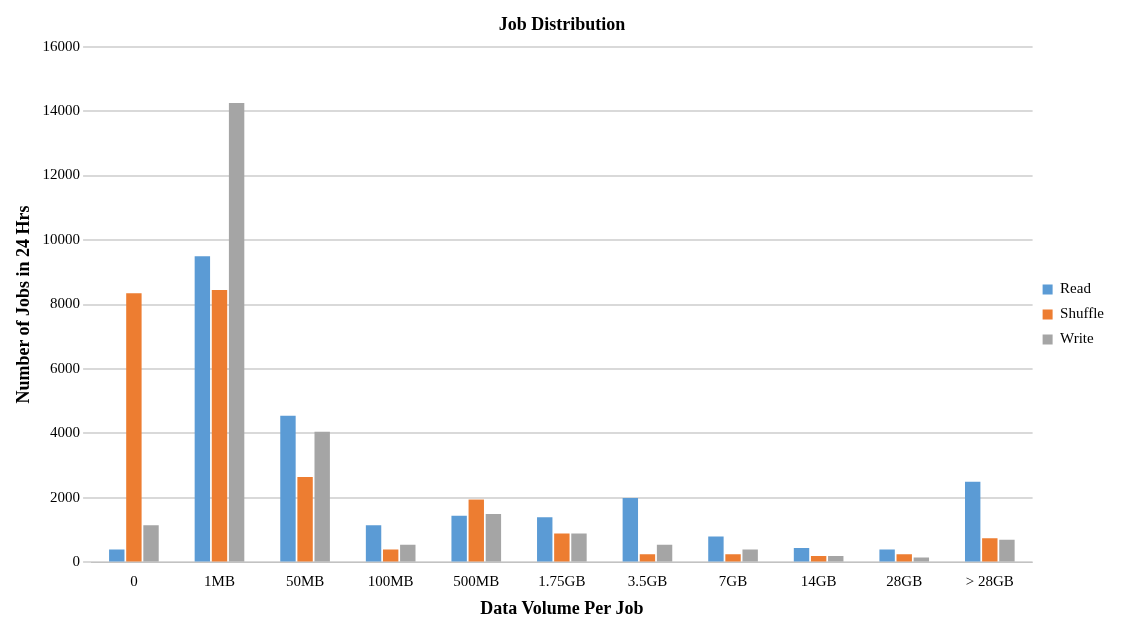  Describe the element at coordinates (61, 45) in the screenshot. I see `y-tick-label: 16000` at that location.